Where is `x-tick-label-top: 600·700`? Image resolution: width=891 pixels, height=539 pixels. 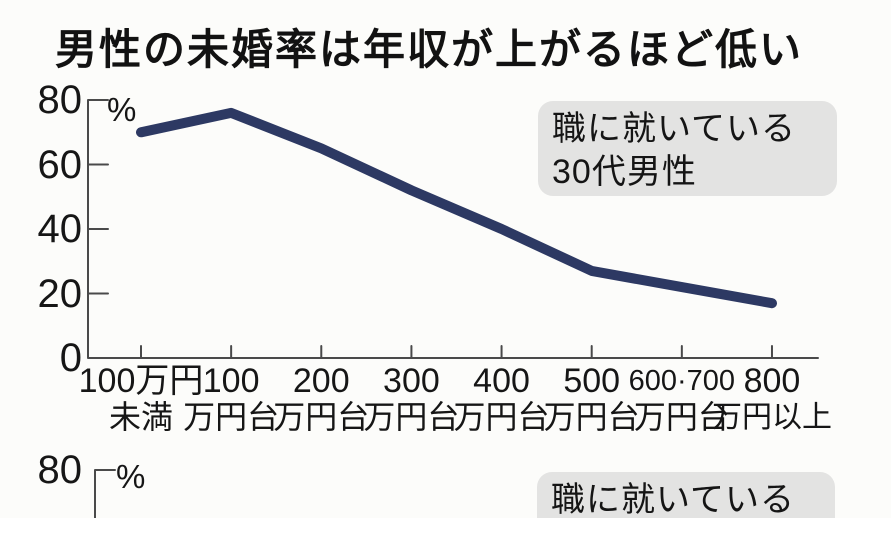
x-tick-label-top: 600·700 is located at coordinates (682, 381).